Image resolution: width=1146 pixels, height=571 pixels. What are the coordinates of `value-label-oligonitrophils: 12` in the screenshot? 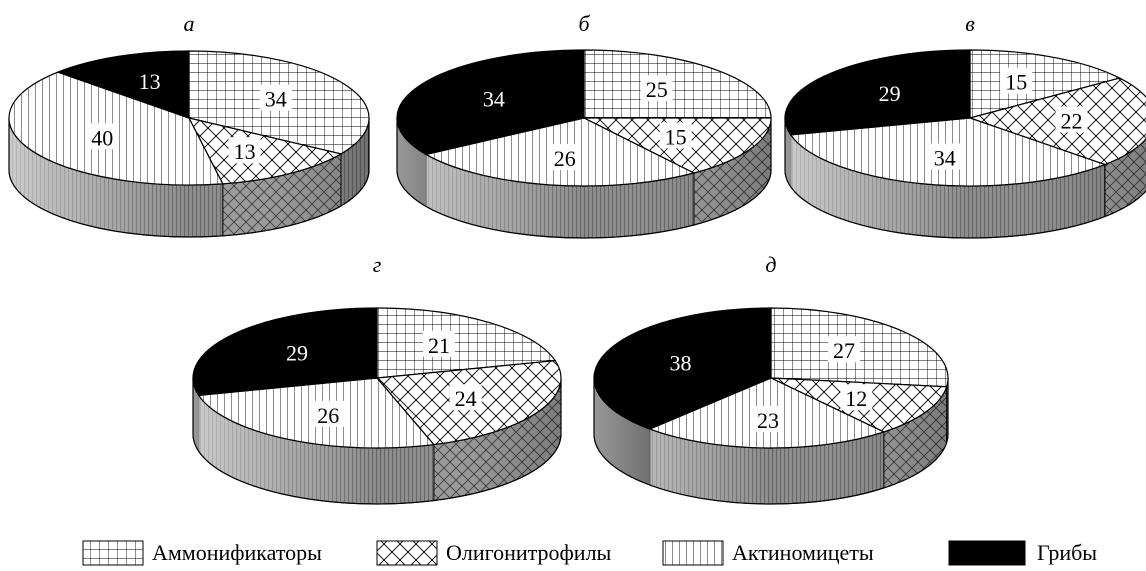 It's located at (856, 398).